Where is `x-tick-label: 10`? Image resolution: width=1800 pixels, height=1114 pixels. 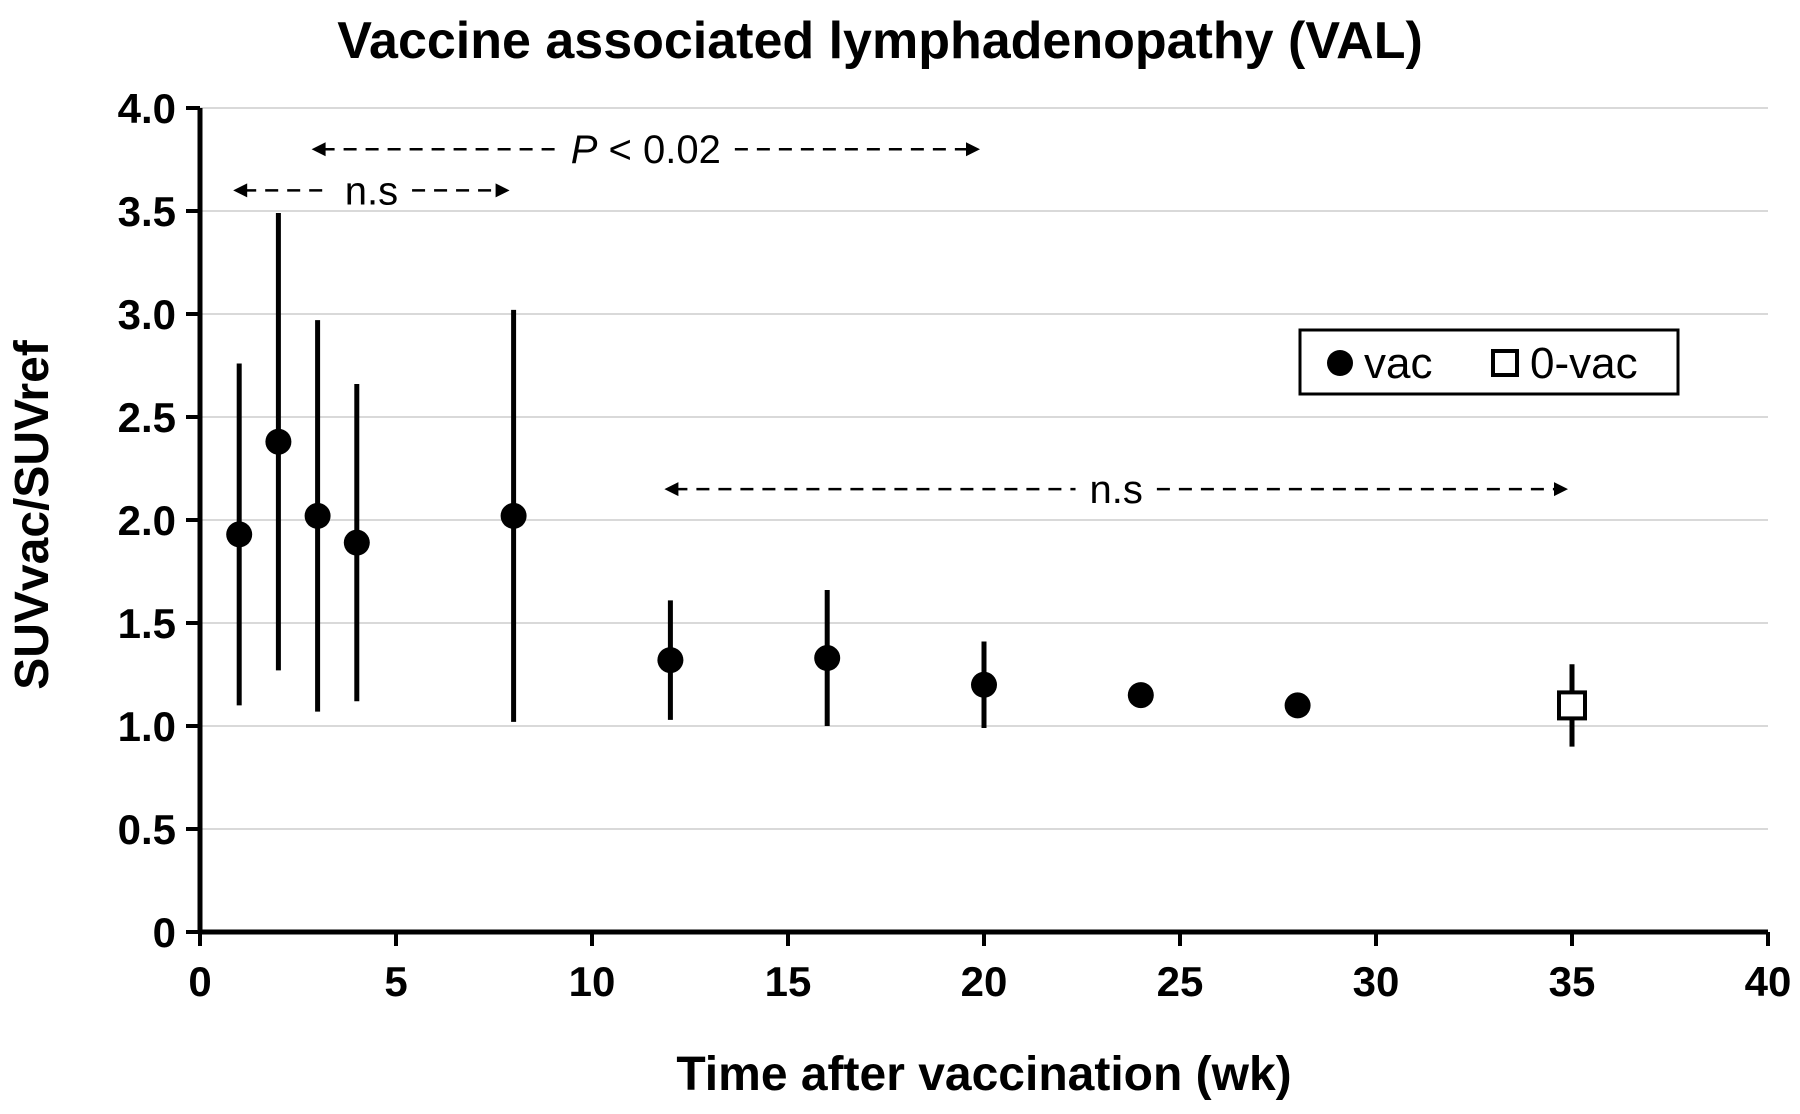
x-tick-label: 10 is located at coordinates (592, 981).